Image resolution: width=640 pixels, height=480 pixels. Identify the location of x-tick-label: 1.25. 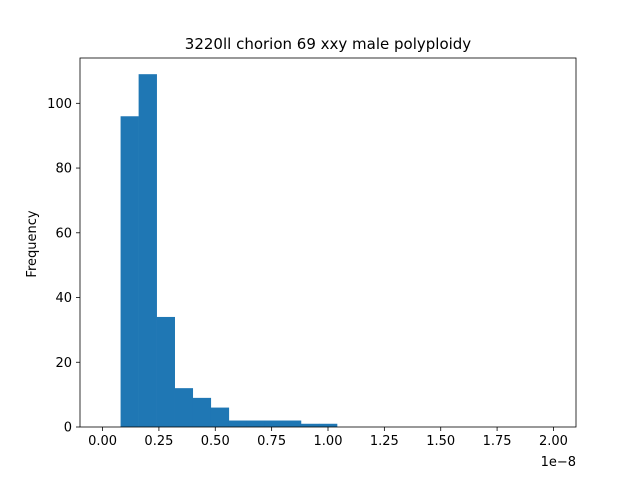
(384, 441).